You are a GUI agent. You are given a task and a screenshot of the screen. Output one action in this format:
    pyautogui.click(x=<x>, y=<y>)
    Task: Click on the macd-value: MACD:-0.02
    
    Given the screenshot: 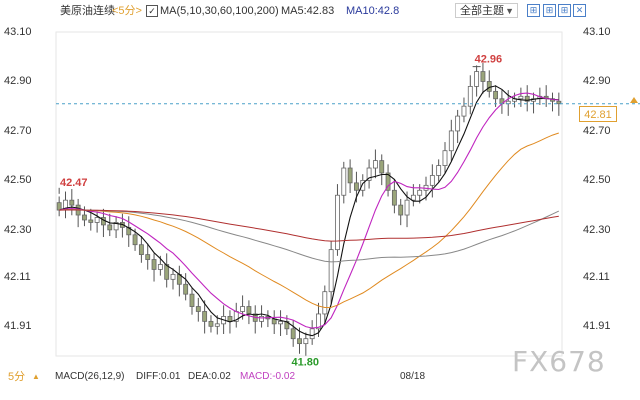 What is the action you would take?
    pyautogui.click(x=268, y=376)
    